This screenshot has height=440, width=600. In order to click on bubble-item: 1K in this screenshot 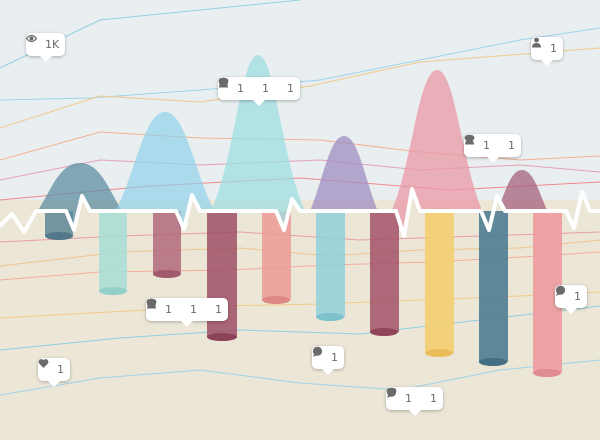, I will do `click(43, 42)`.